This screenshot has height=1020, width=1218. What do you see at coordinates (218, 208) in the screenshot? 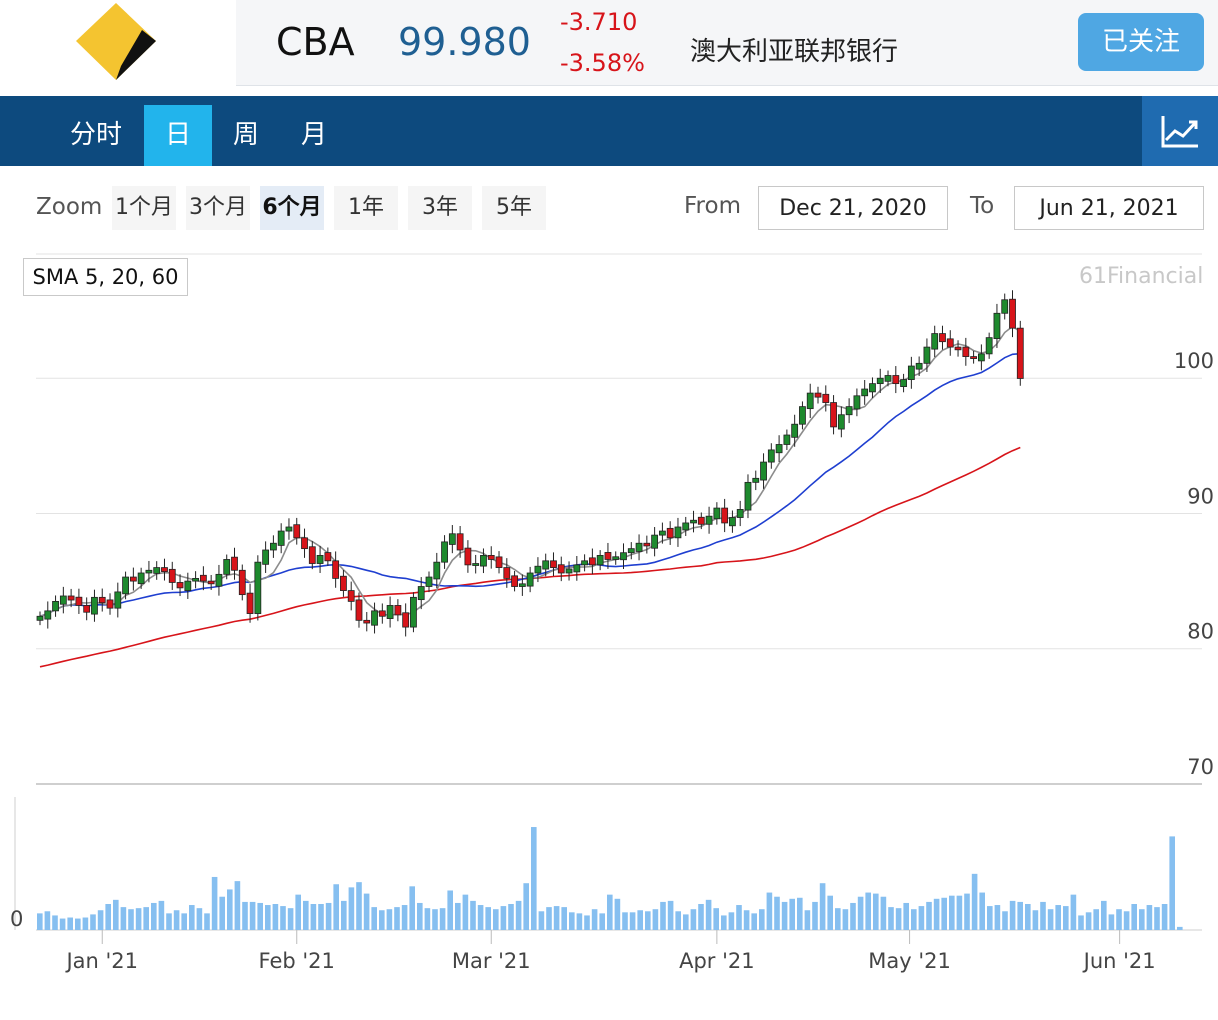
I see `zoom-3m-button: 3个月` at bounding box center [218, 208].